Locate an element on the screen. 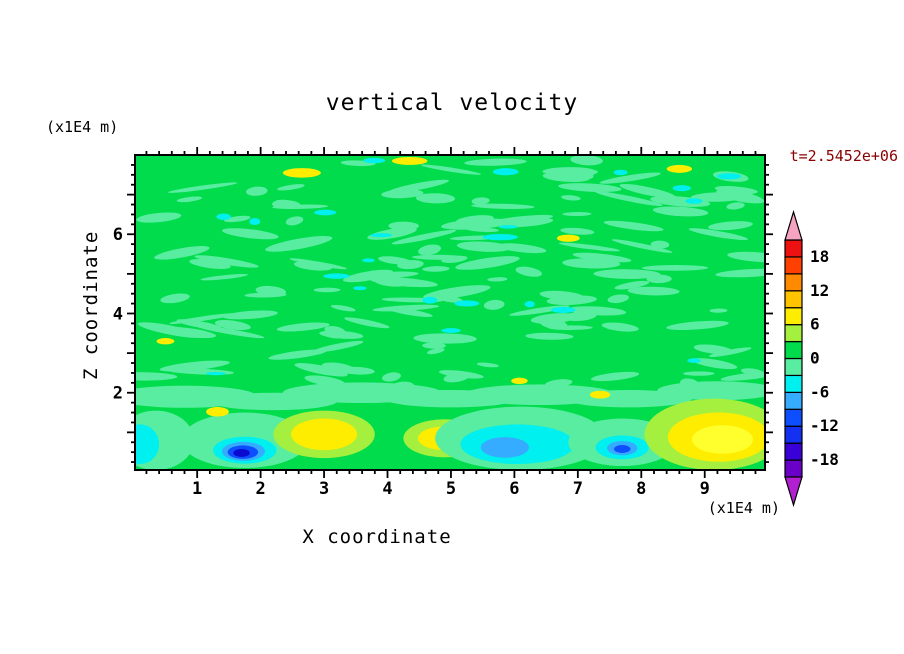 The width and height of the screenshot is (904, 654). colorbar is located at coordinates (793, 358).